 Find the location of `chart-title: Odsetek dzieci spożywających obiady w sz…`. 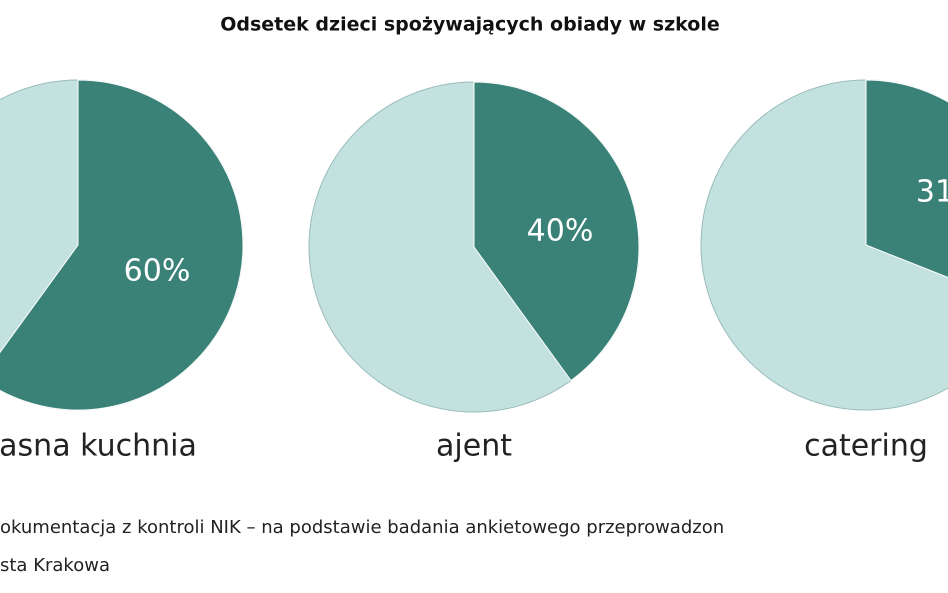

chart-title: Odsetek dzieci spożywających obiady w sz… is located at coordinates (469, 25).